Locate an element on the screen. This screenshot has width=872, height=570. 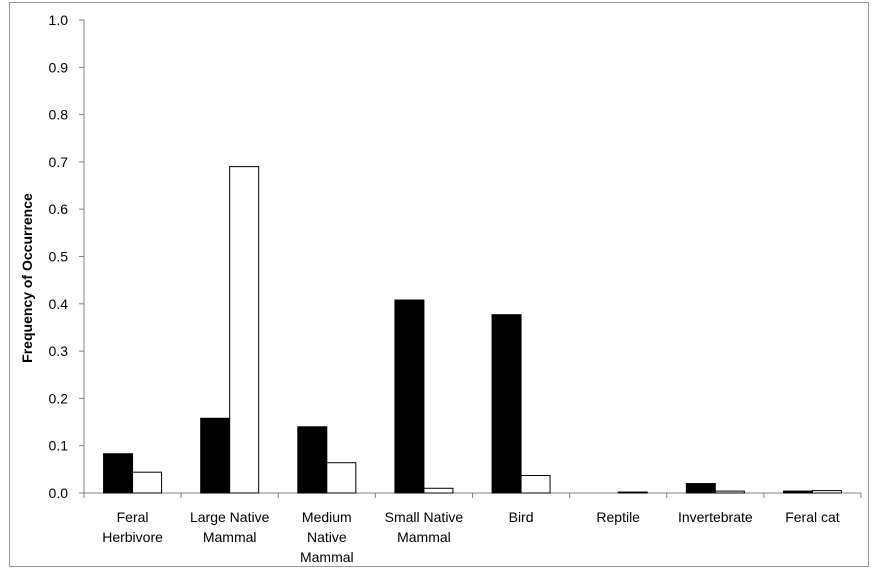
y-tick-label: 0.8 is located at coordinates (59, 115).